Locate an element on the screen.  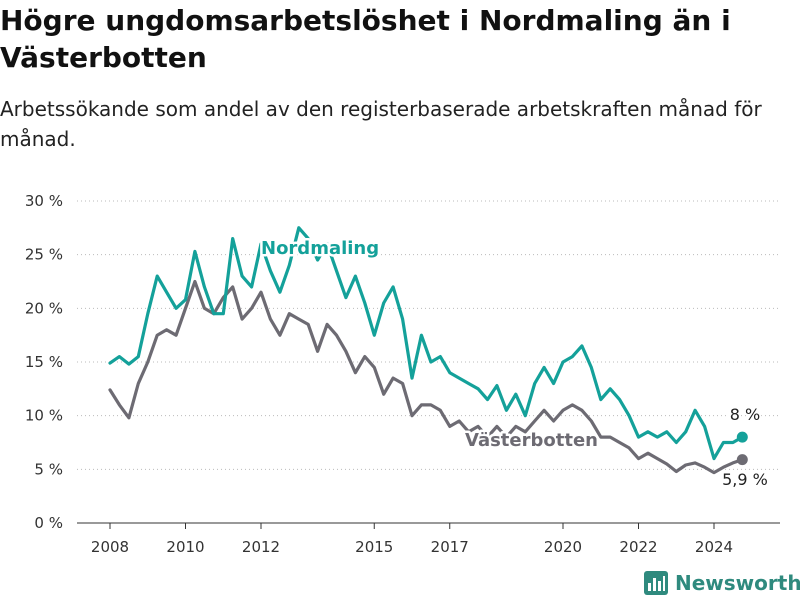
y-tick-label: 15 % is located at coordinates (44, 362).